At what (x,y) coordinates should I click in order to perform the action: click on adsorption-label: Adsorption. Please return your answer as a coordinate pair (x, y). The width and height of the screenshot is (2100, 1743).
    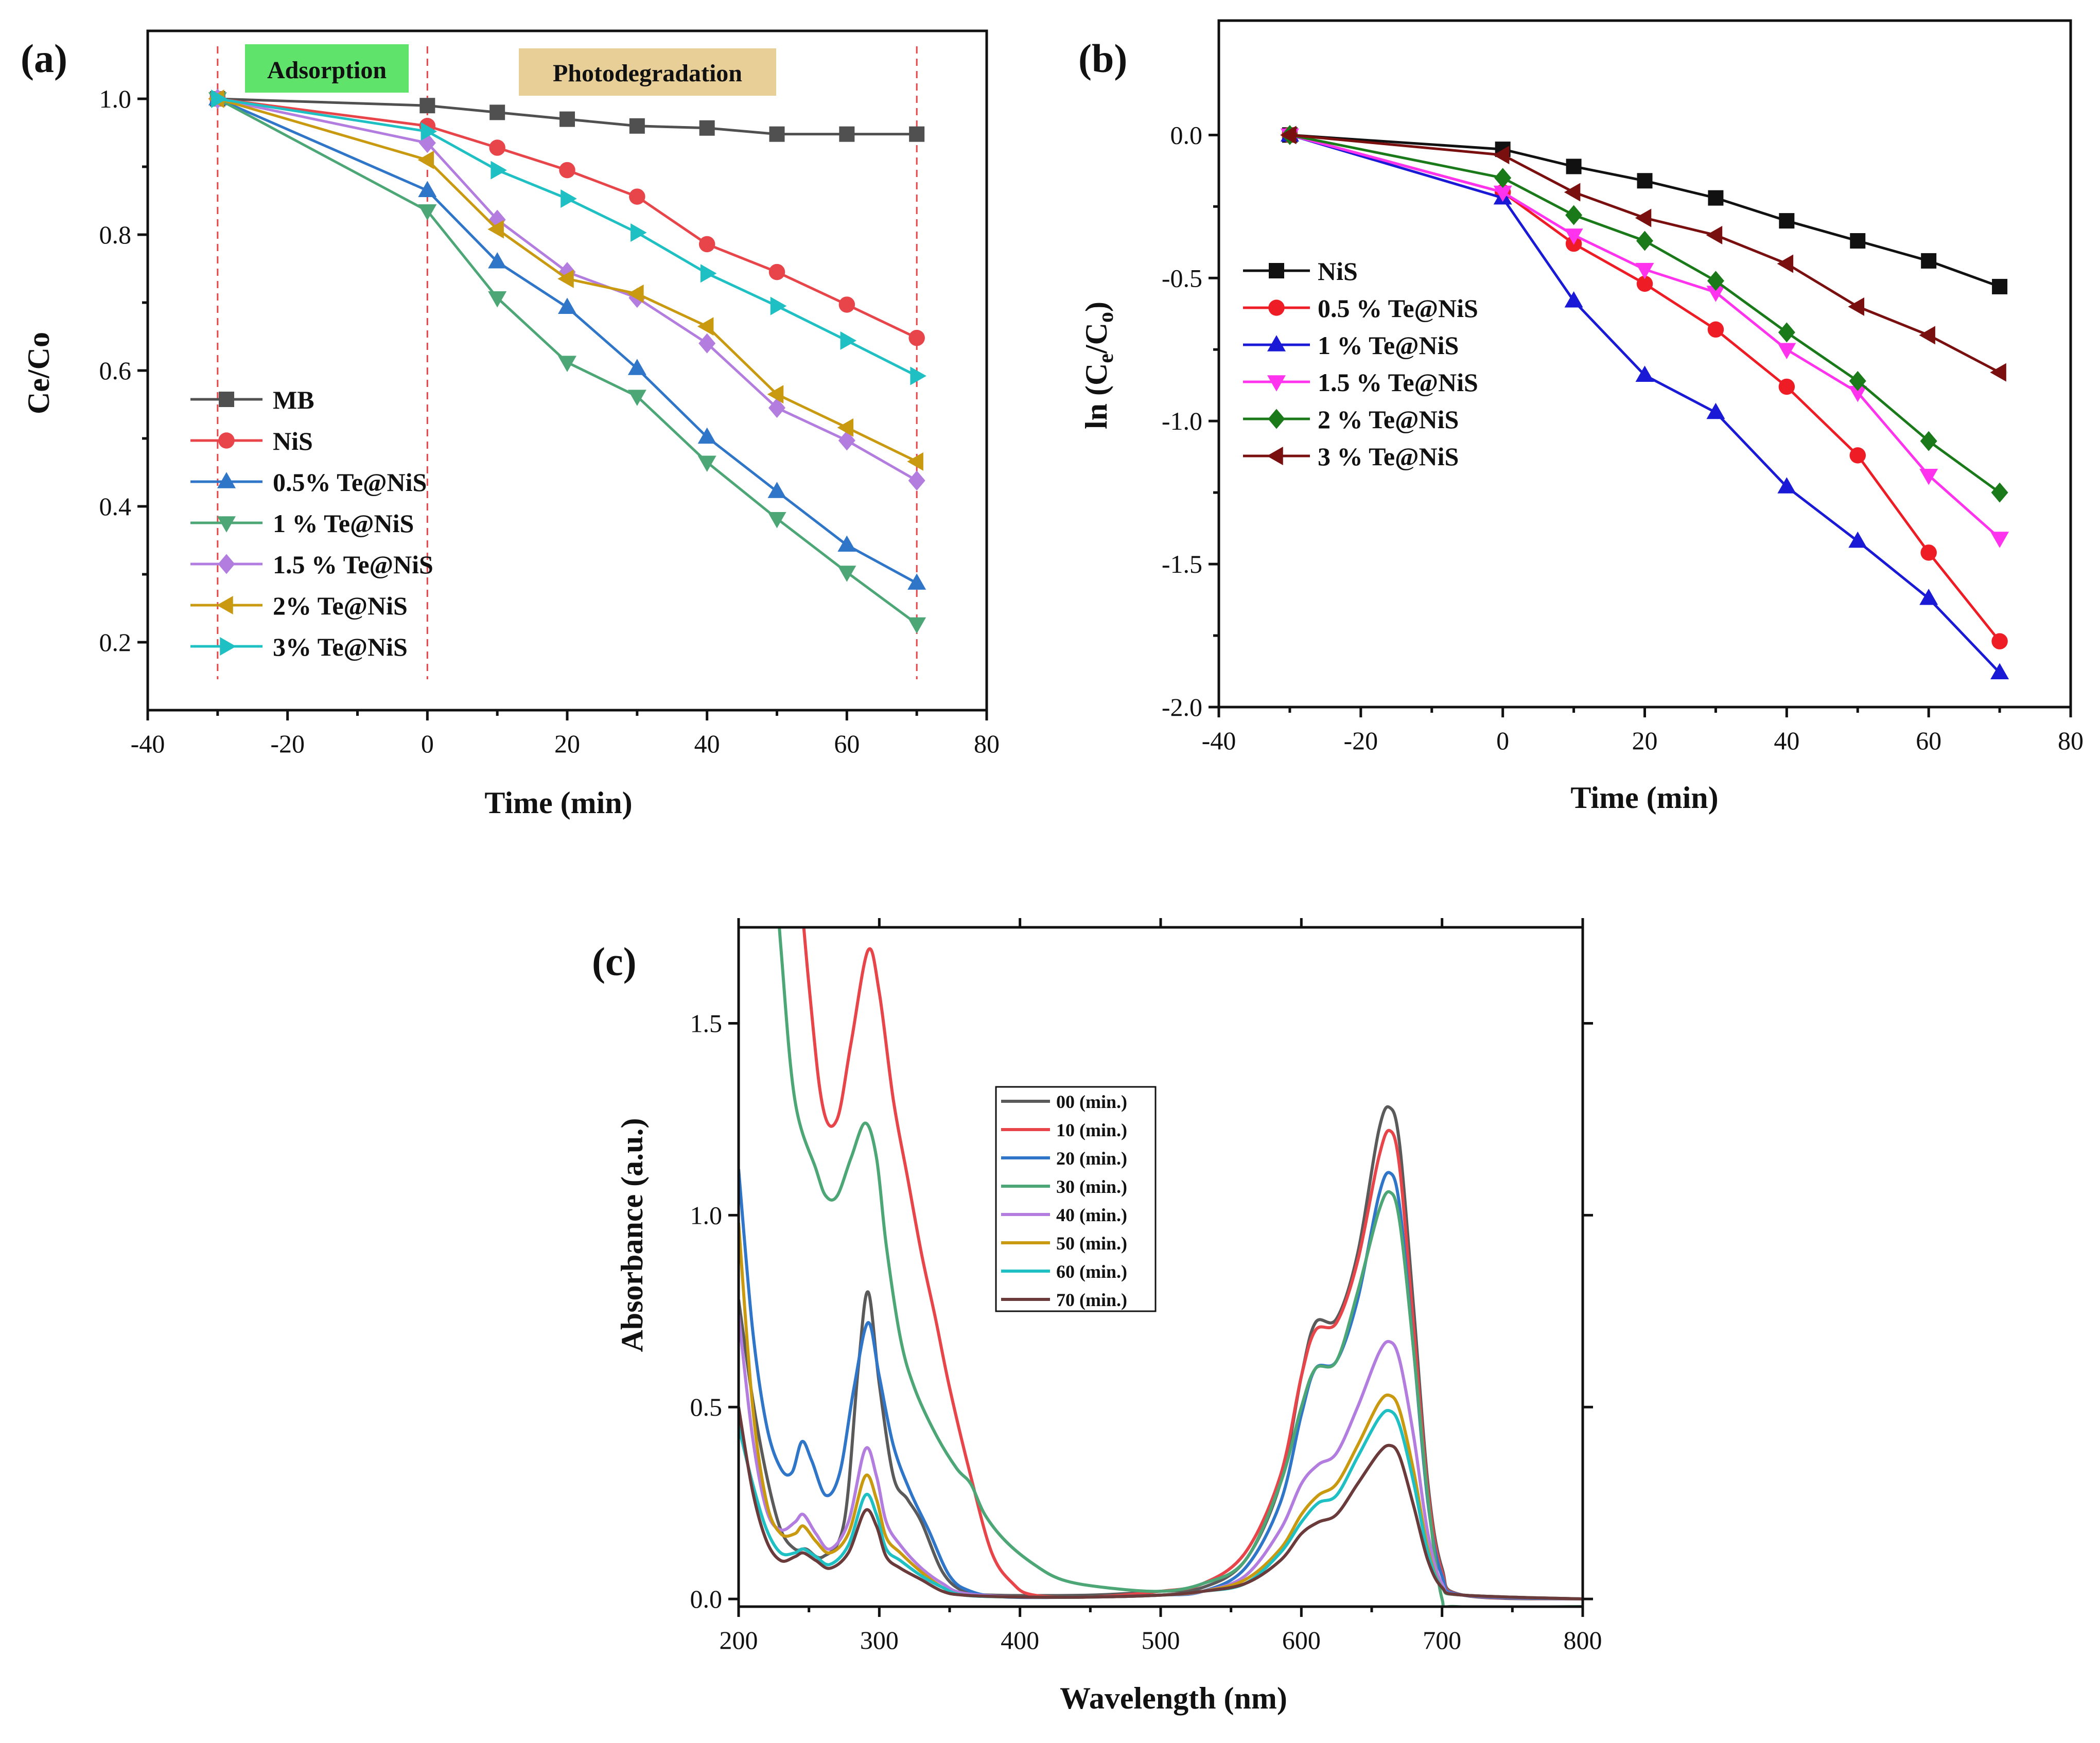
    Looking at the image, I should click on (327, 70).